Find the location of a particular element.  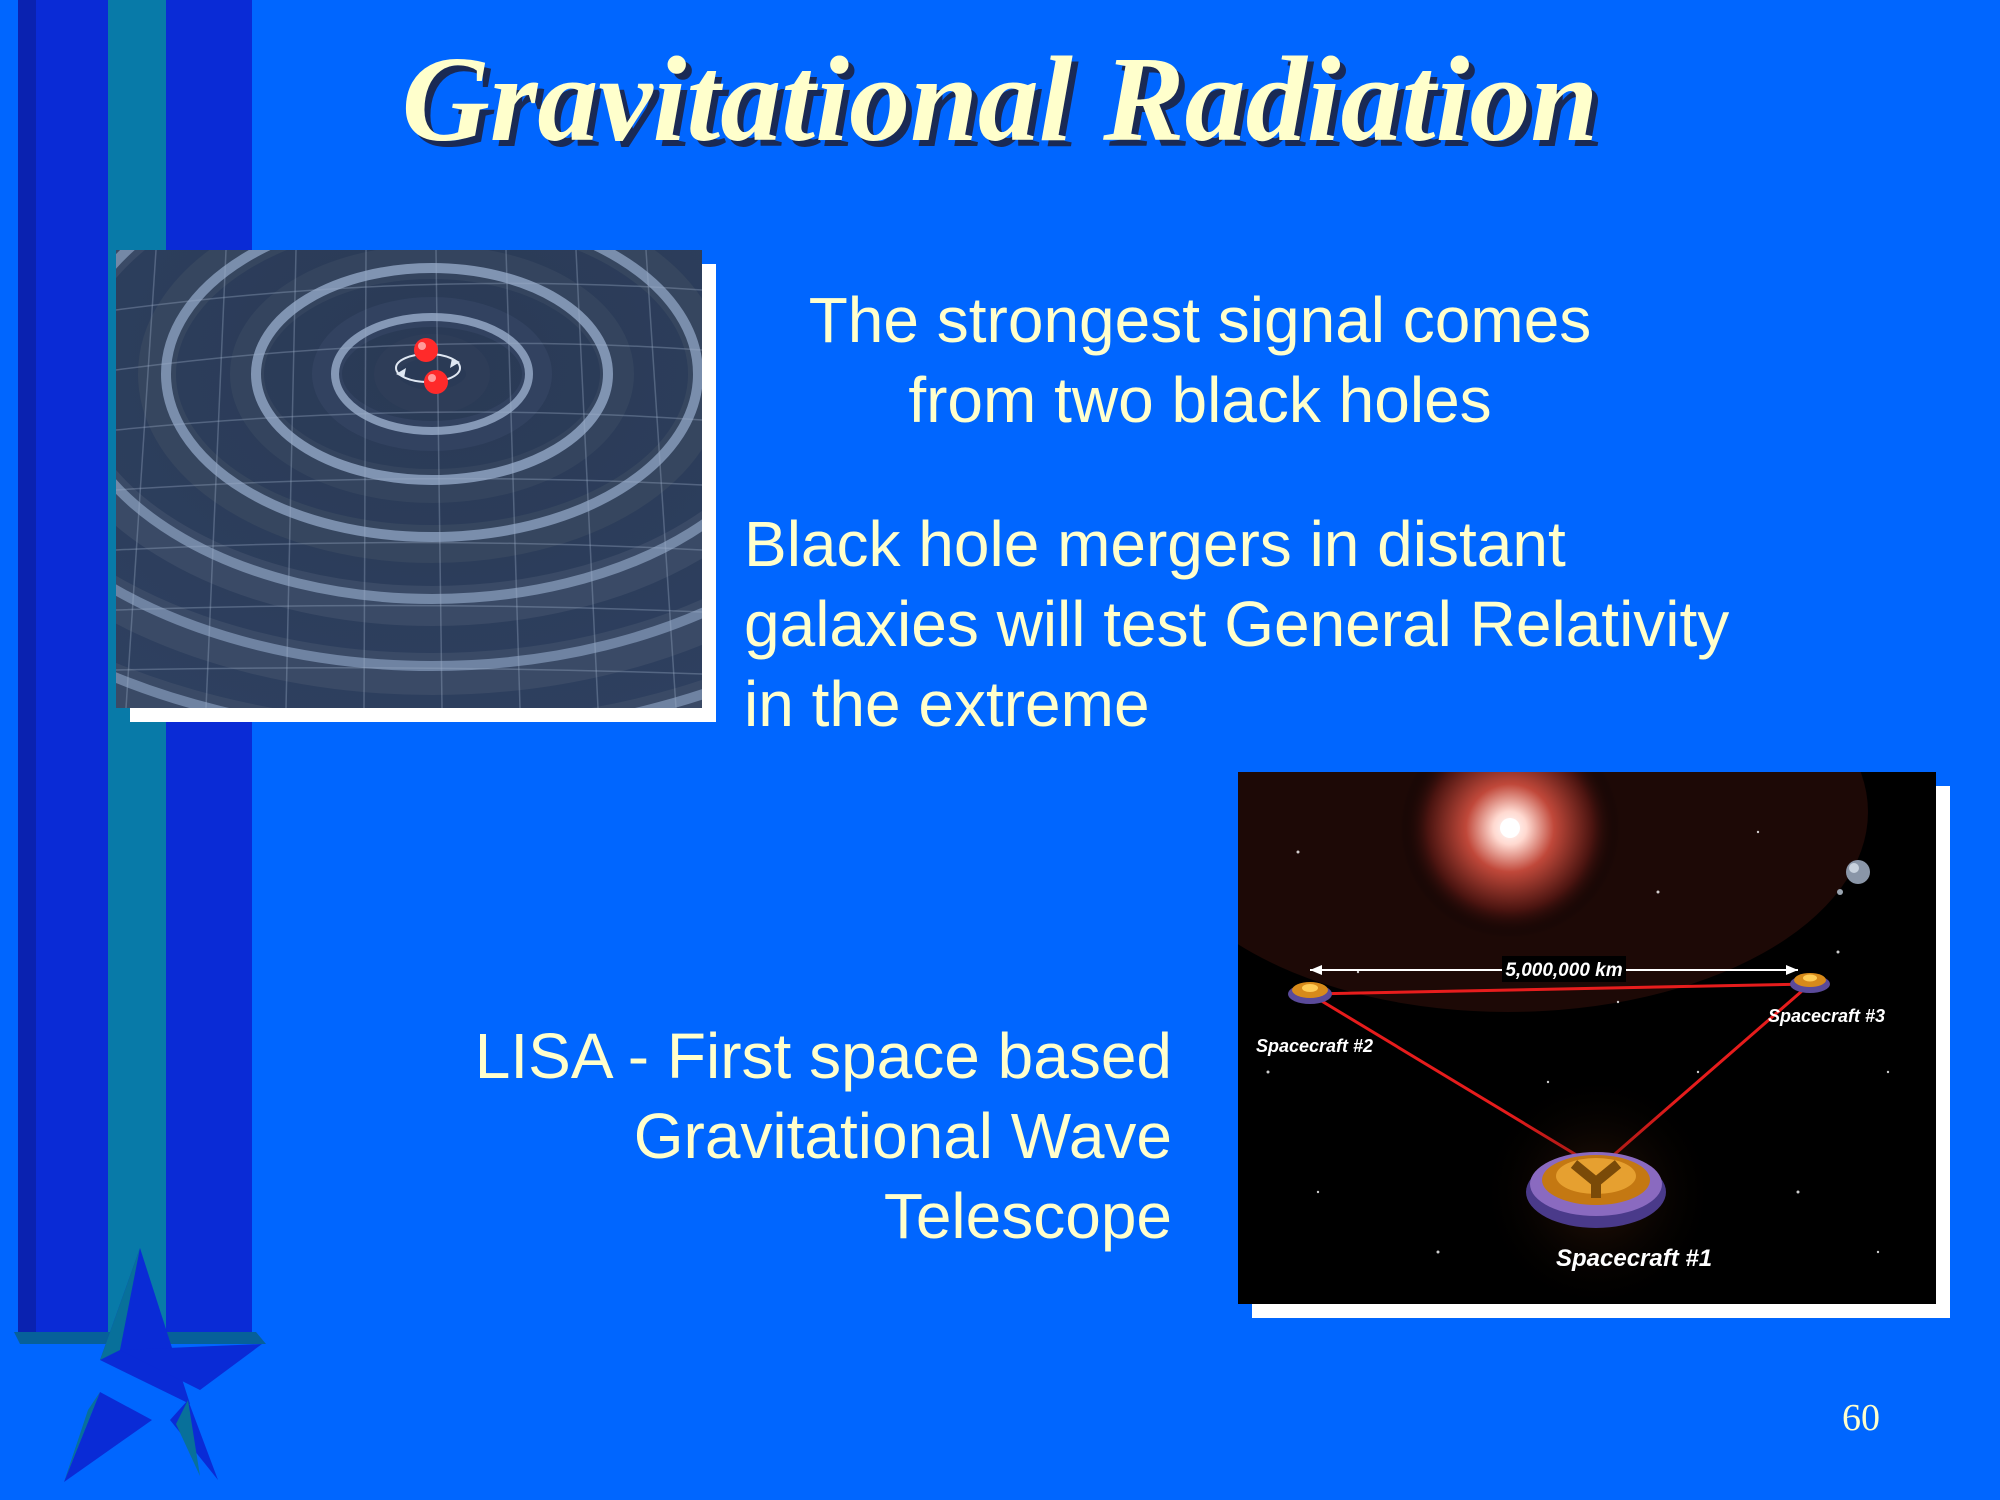

text-line: galaxies will test General Relativity is located at coordinates (1237, 624).